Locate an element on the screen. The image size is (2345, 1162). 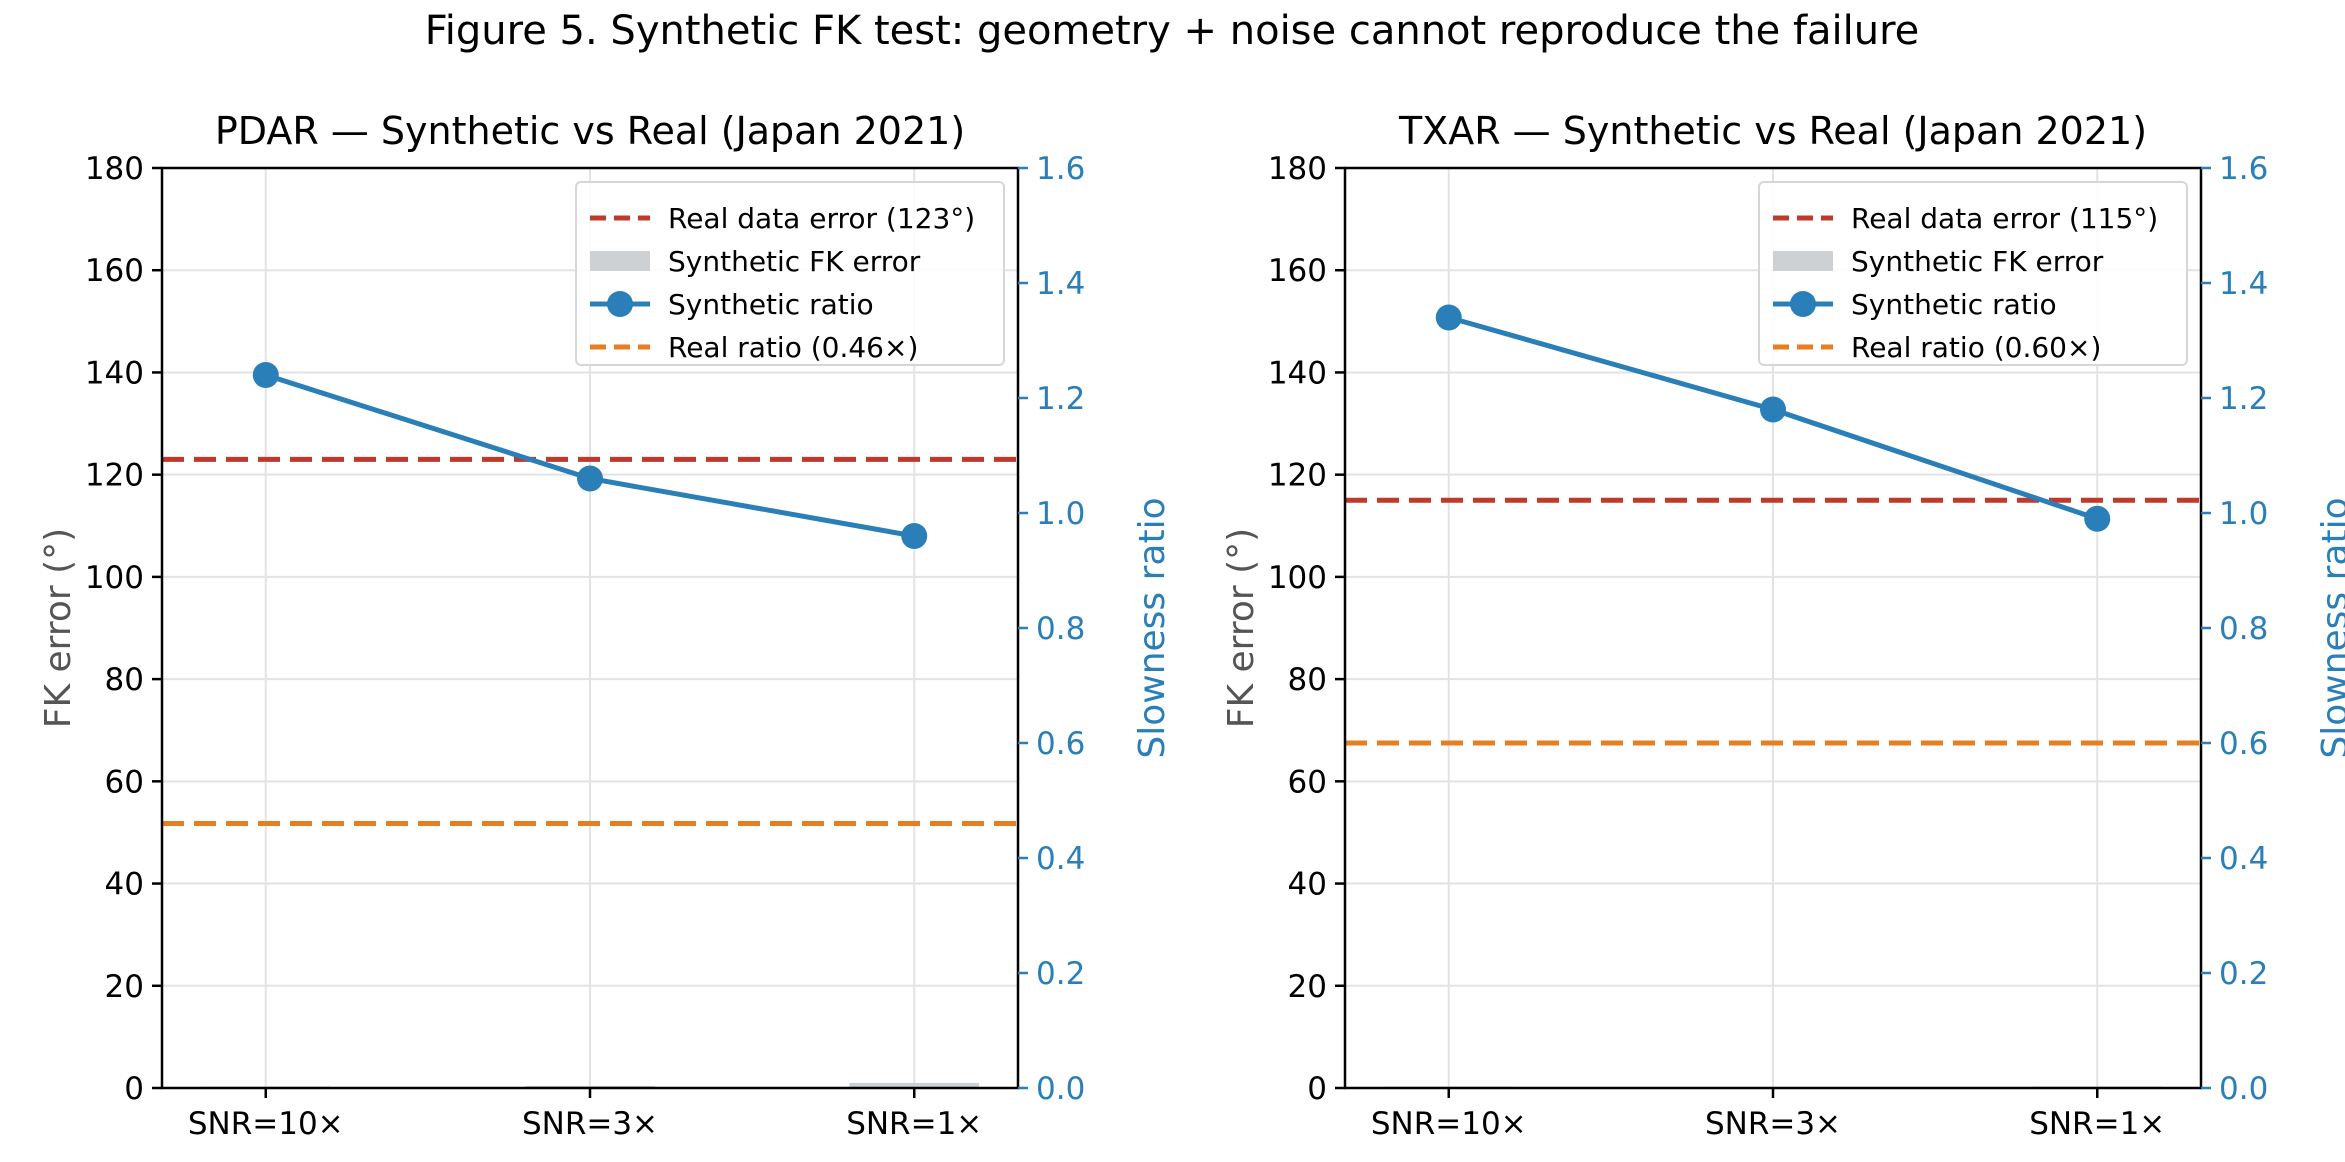
panel-title: TXAR — Synthetic vs Real (Japan 2021) is located at coordinates (1772, 131).